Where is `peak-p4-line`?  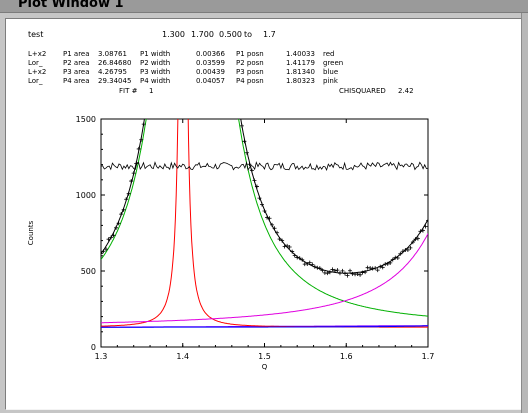 peak-p4-line is located at coordinates (264, 278).